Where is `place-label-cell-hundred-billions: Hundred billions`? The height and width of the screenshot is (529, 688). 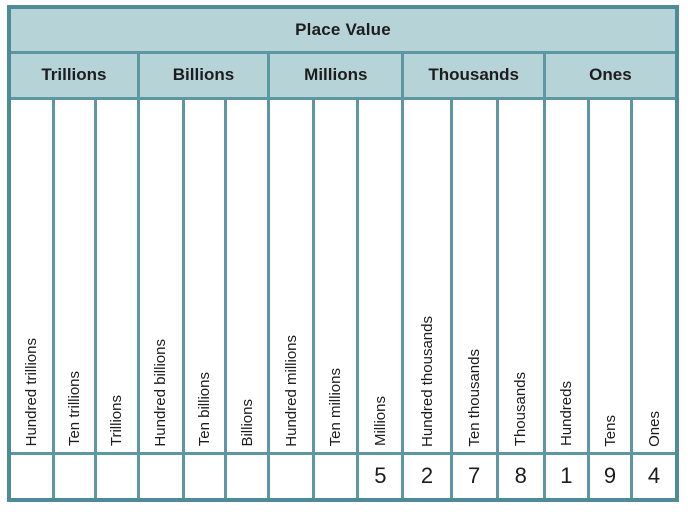
place-label-cell-hundred-billions: Hundred billions is located at coordinates (160, 275).